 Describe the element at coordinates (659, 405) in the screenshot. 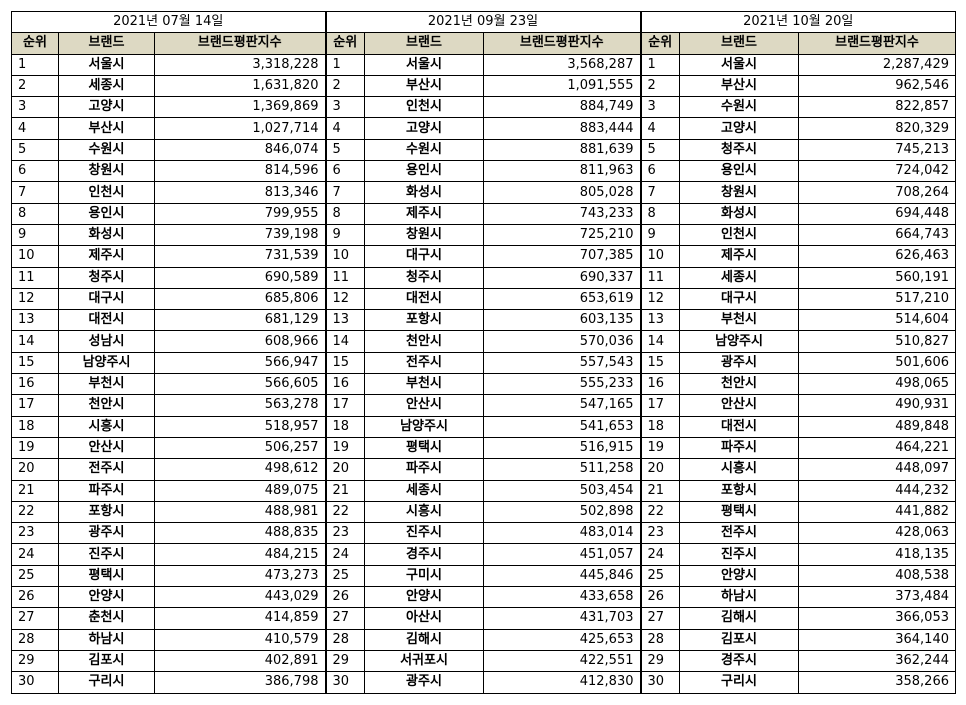

I see `rank-cell: 17` at that location.